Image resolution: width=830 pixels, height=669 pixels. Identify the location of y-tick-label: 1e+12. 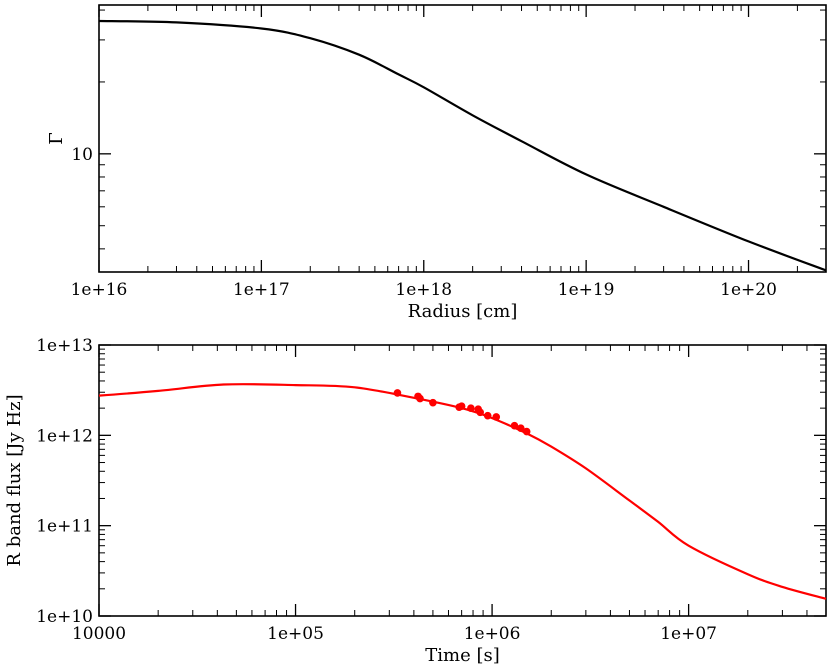
(64, 436).